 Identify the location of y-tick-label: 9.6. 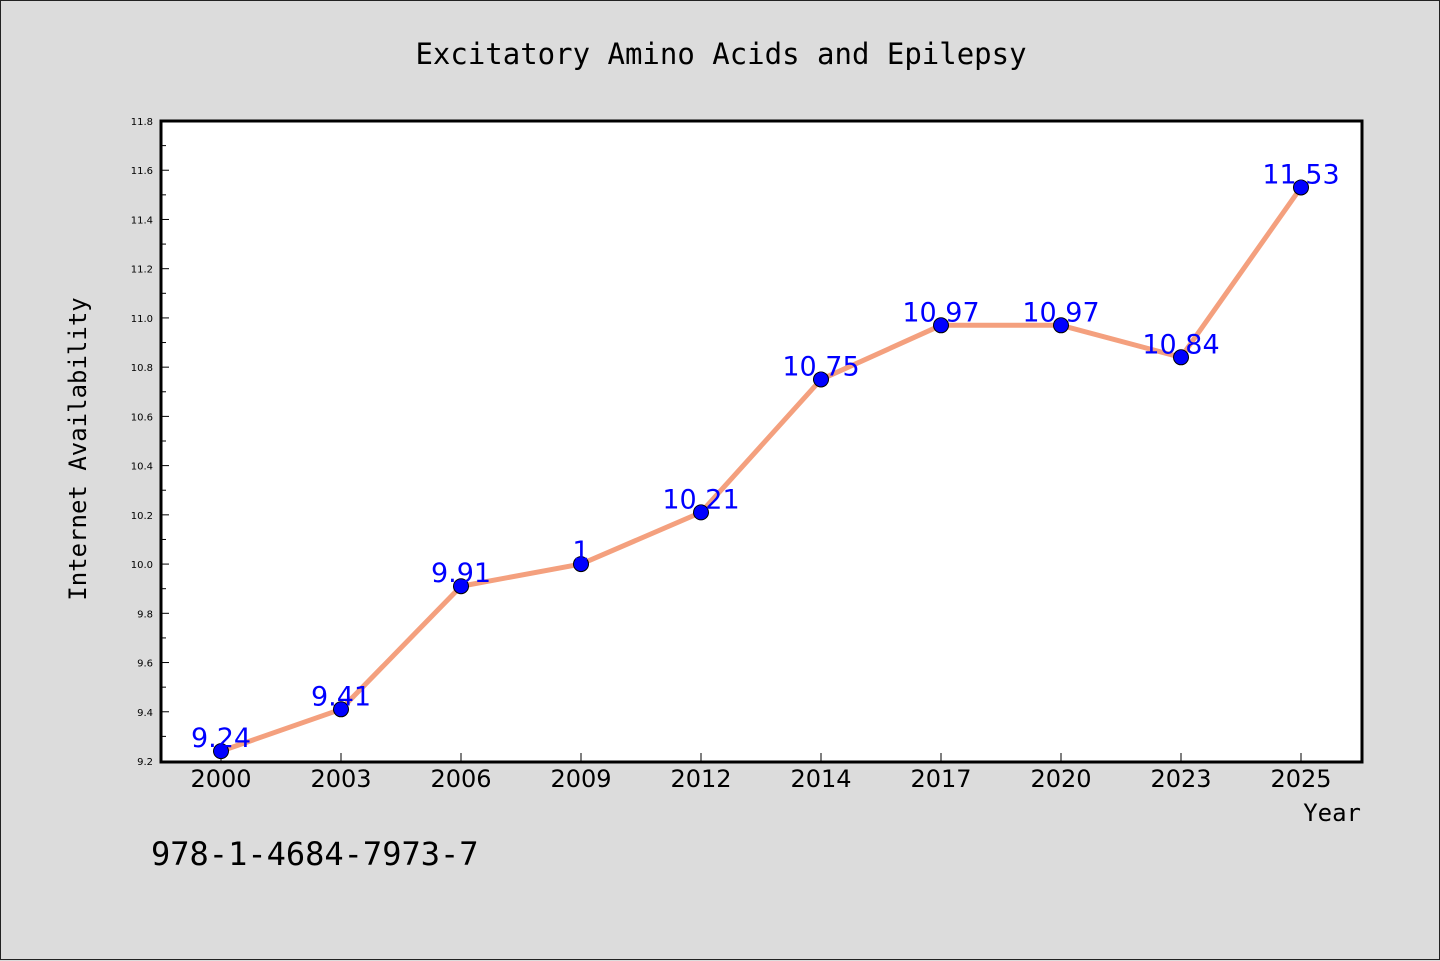
(145, 664).